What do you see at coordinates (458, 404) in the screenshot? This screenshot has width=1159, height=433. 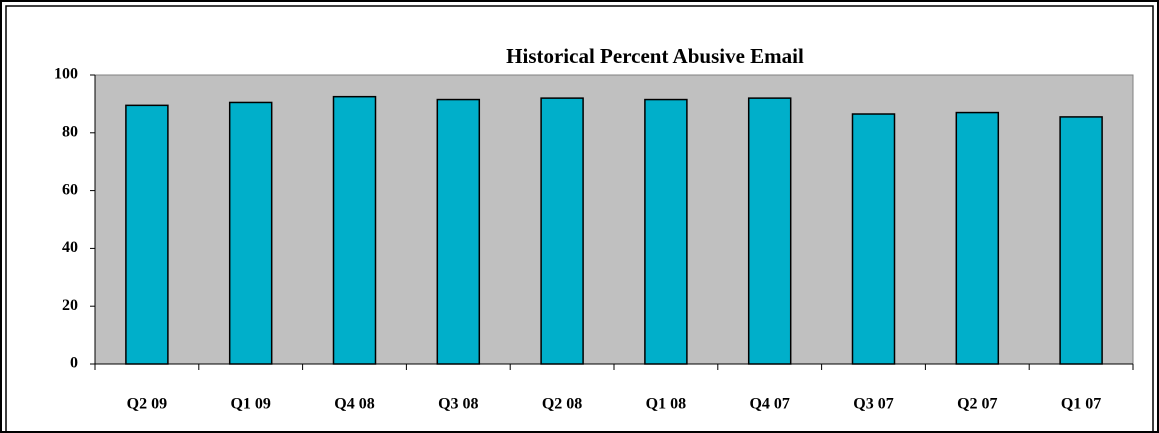 I see `x-tick-label: Q3 08` at bounding box center [458, 404].